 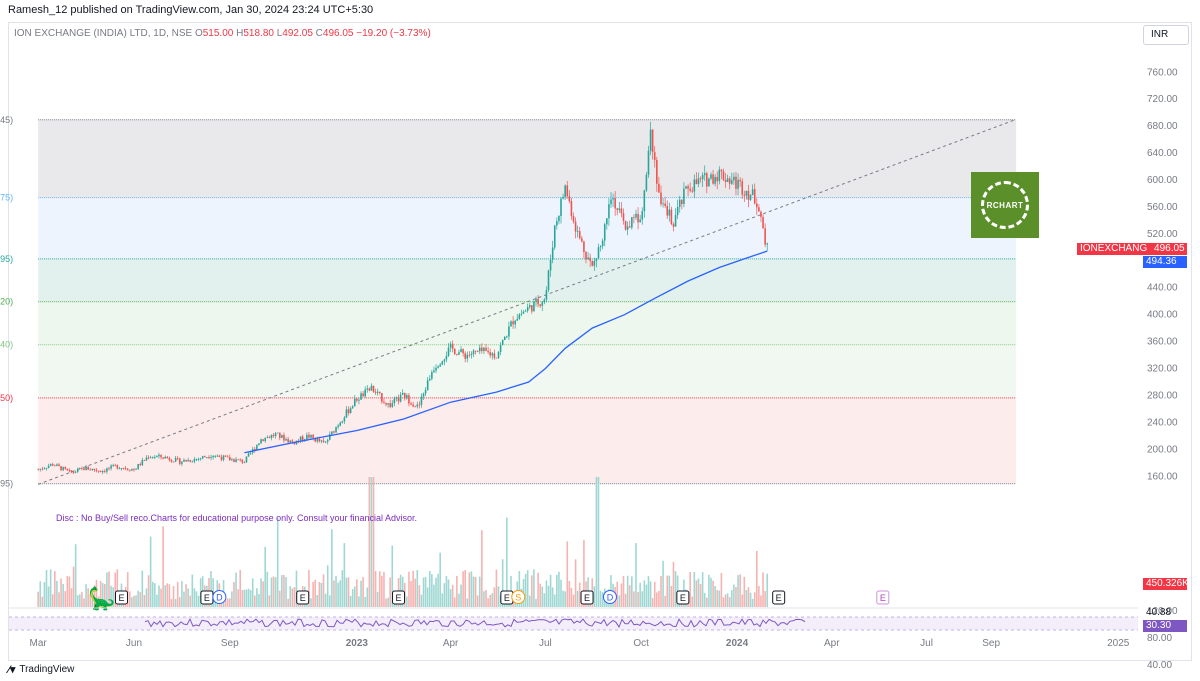 I want to click on last-price-value: 496.05, so click(x=1169, y=248).